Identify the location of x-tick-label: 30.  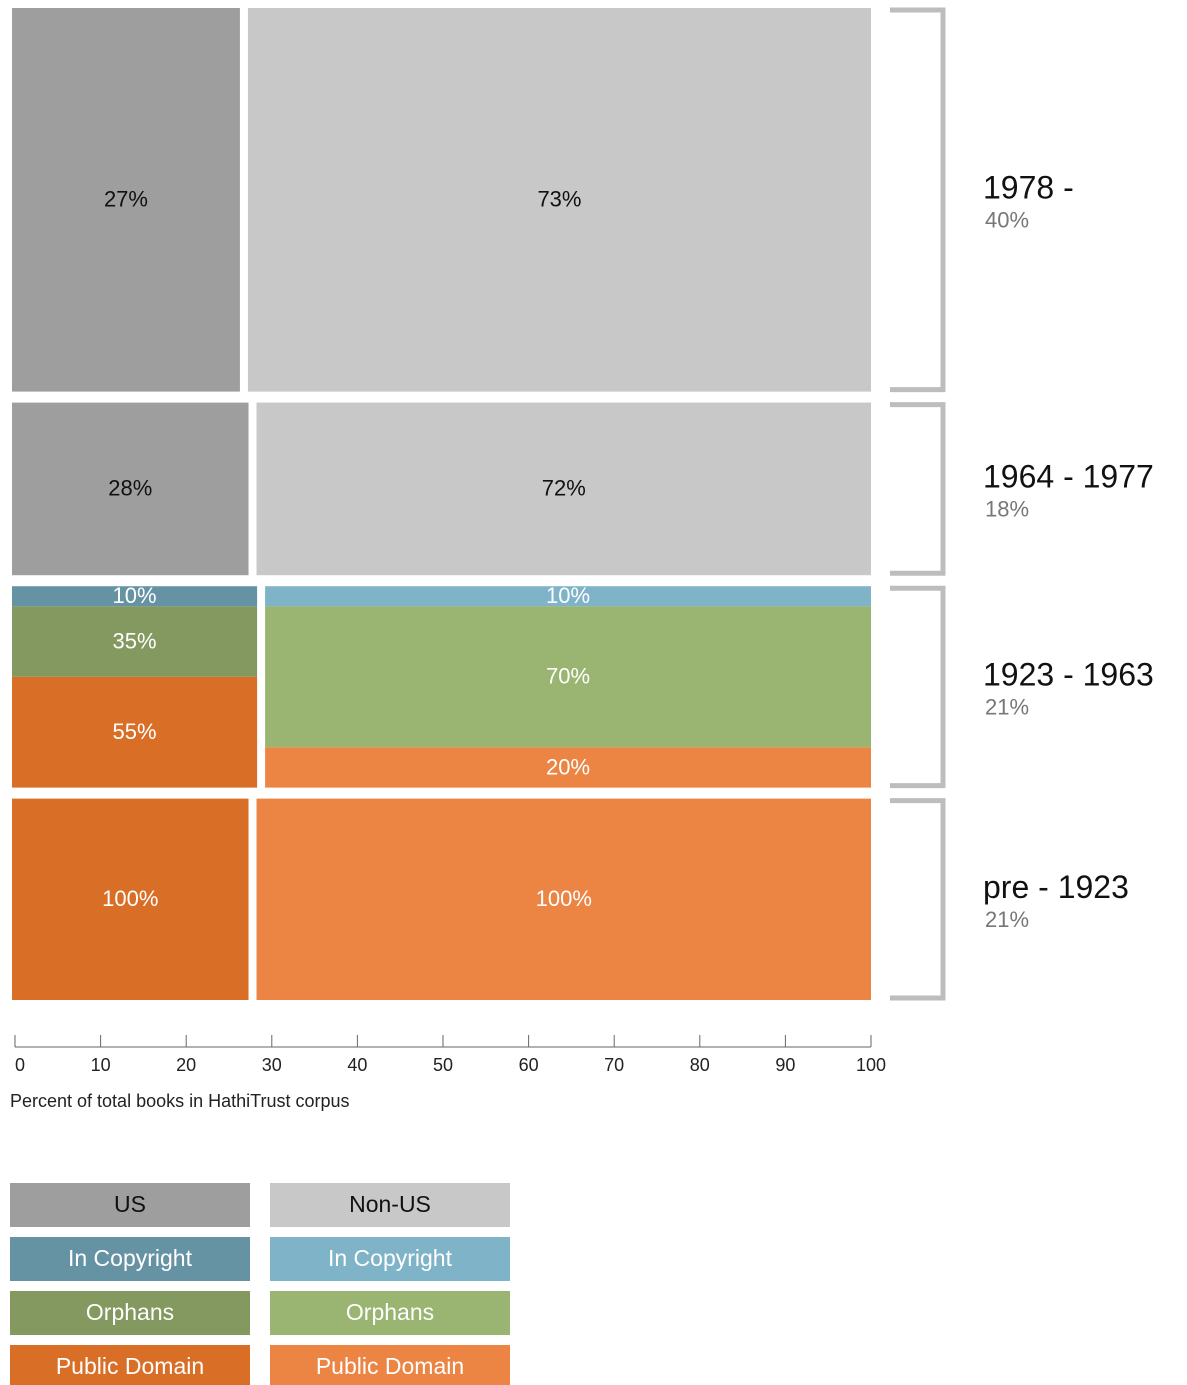
(272, 1065).